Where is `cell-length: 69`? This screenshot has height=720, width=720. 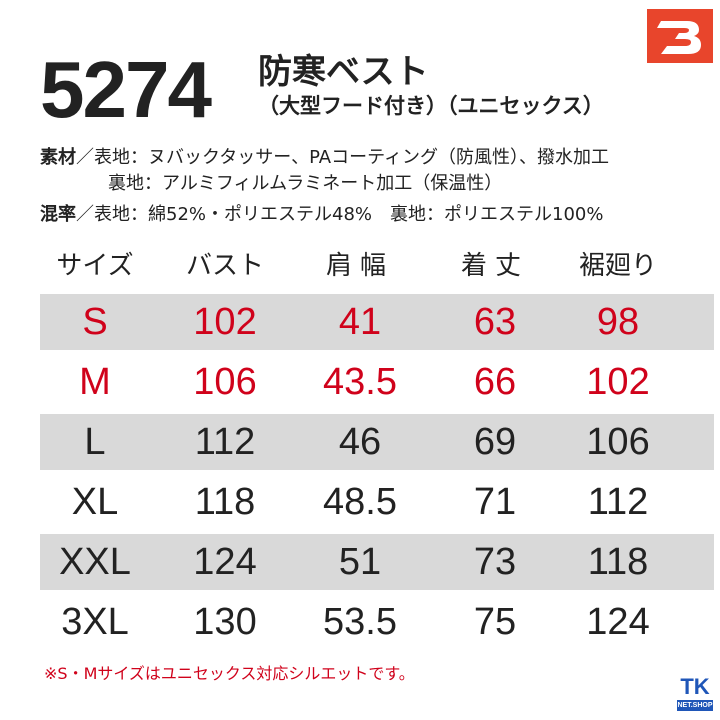 cell-length: 69 is located at coordinates (495, 442).